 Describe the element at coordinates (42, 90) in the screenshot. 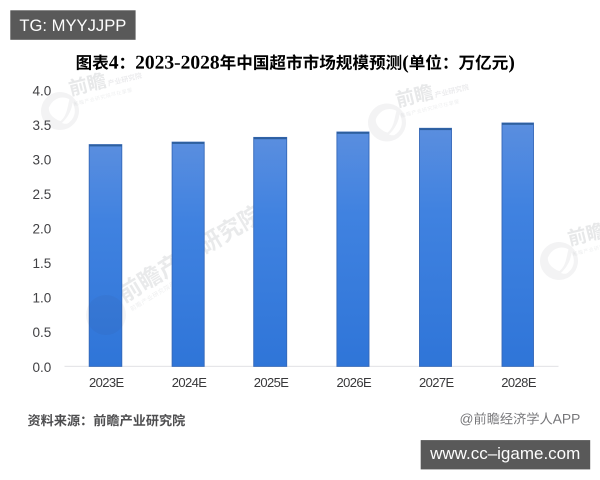

I see `svg-text: 4.0` at that location.